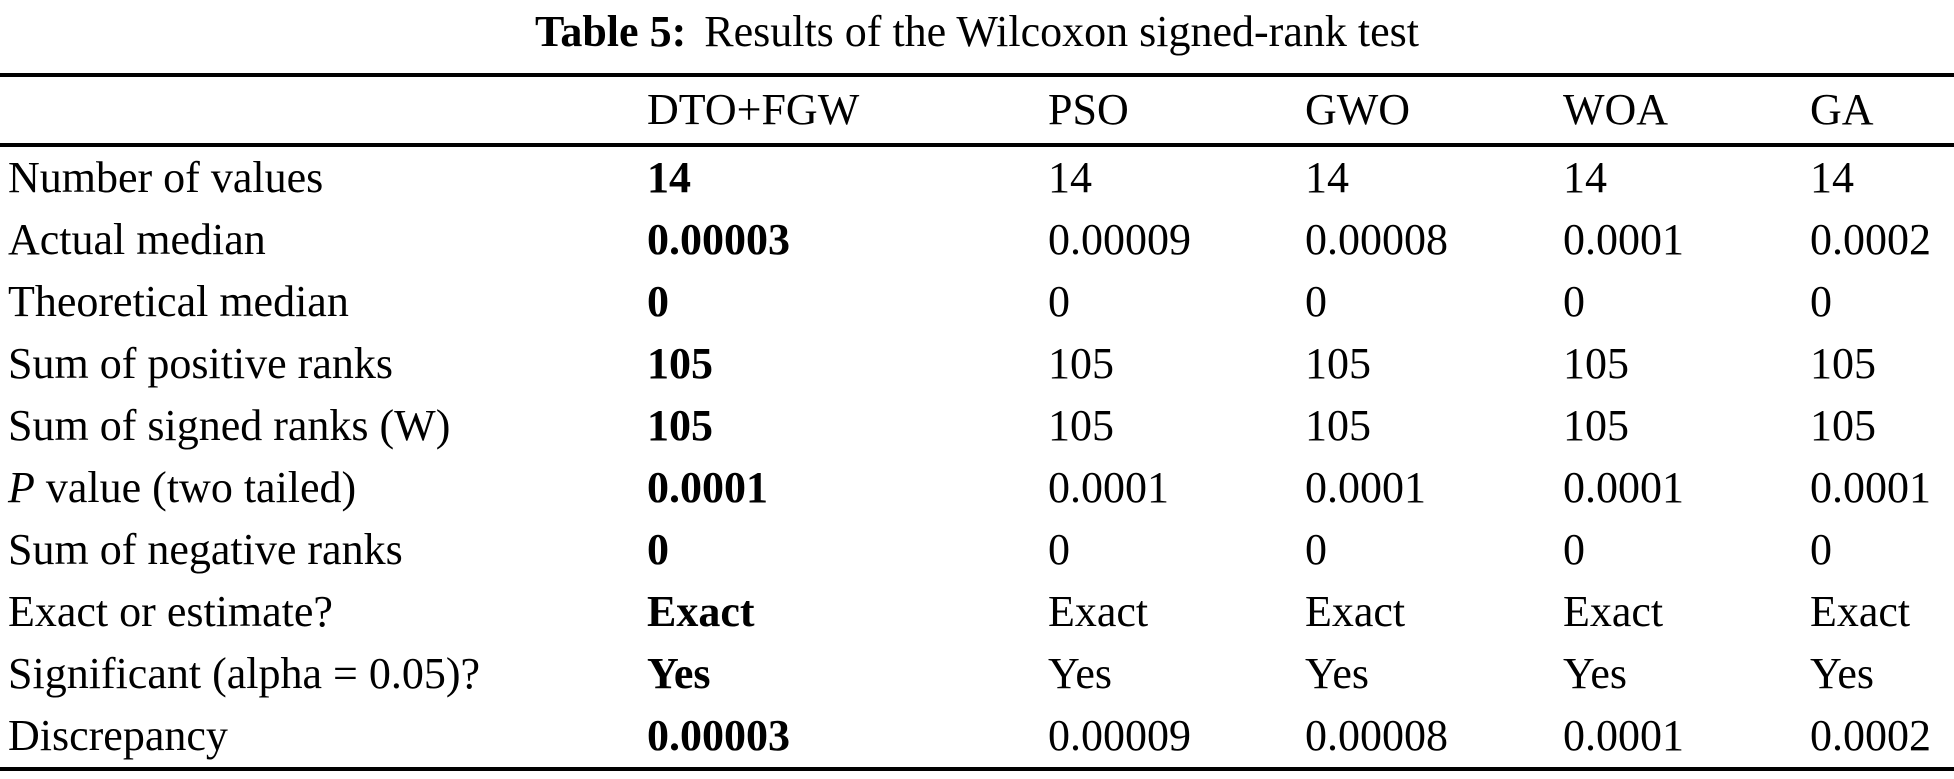  I want to click on table-caption-label: Table 5:, so click(611, 31).